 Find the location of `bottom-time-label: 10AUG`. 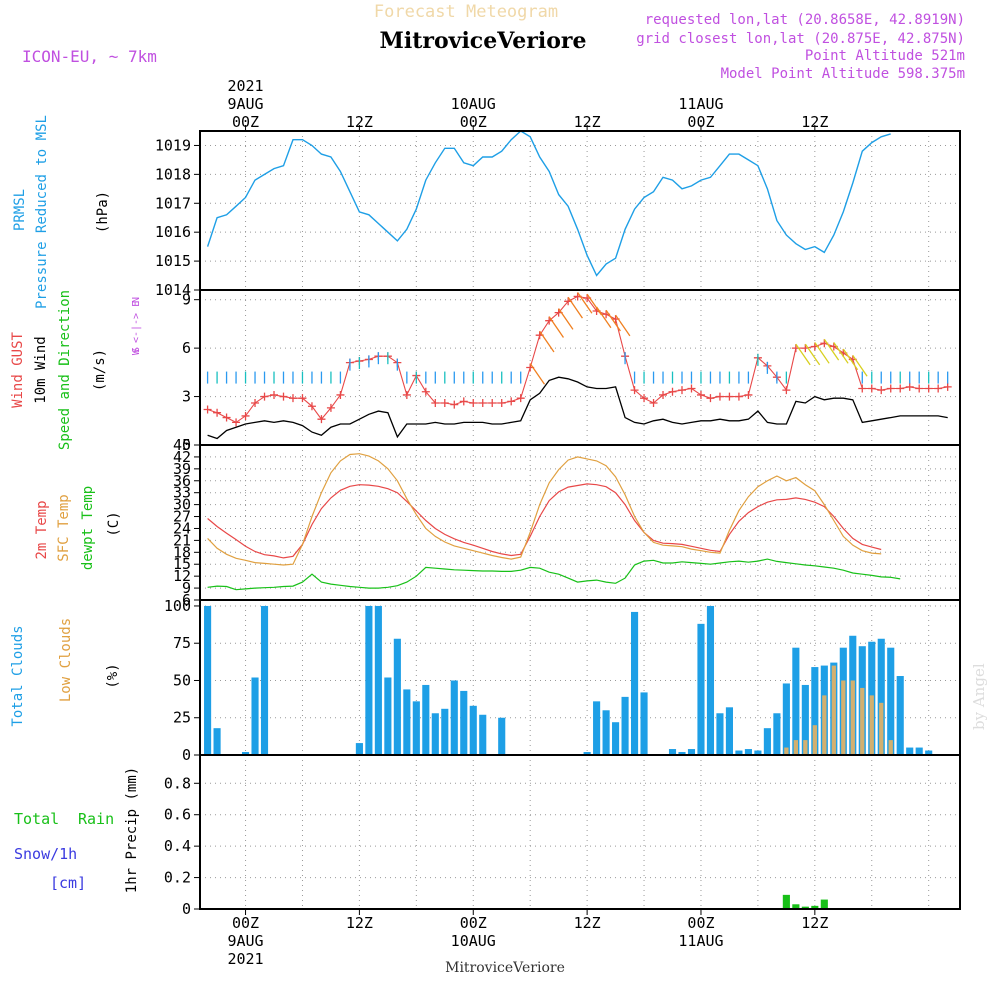

bottom-time-label: 10AUG is located at coordinates (473, 941).